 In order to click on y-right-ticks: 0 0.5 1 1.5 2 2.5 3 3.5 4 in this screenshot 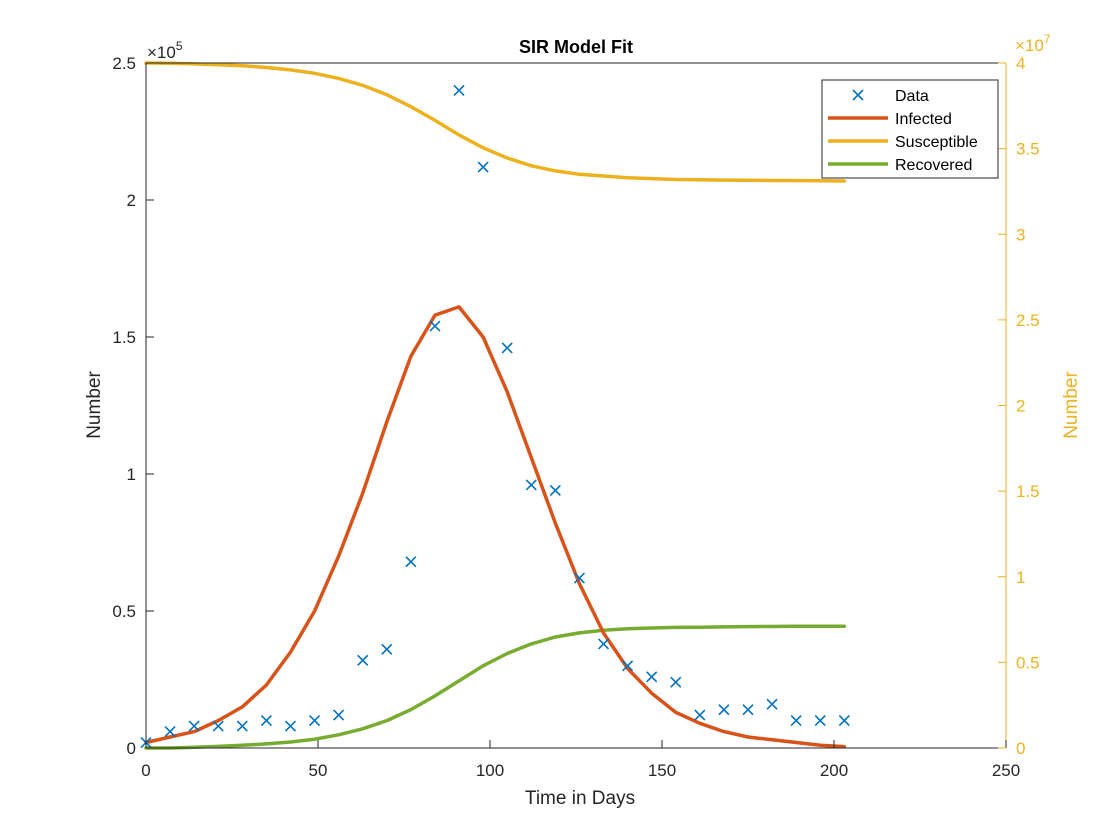, I will do `click(1019, 406)`.